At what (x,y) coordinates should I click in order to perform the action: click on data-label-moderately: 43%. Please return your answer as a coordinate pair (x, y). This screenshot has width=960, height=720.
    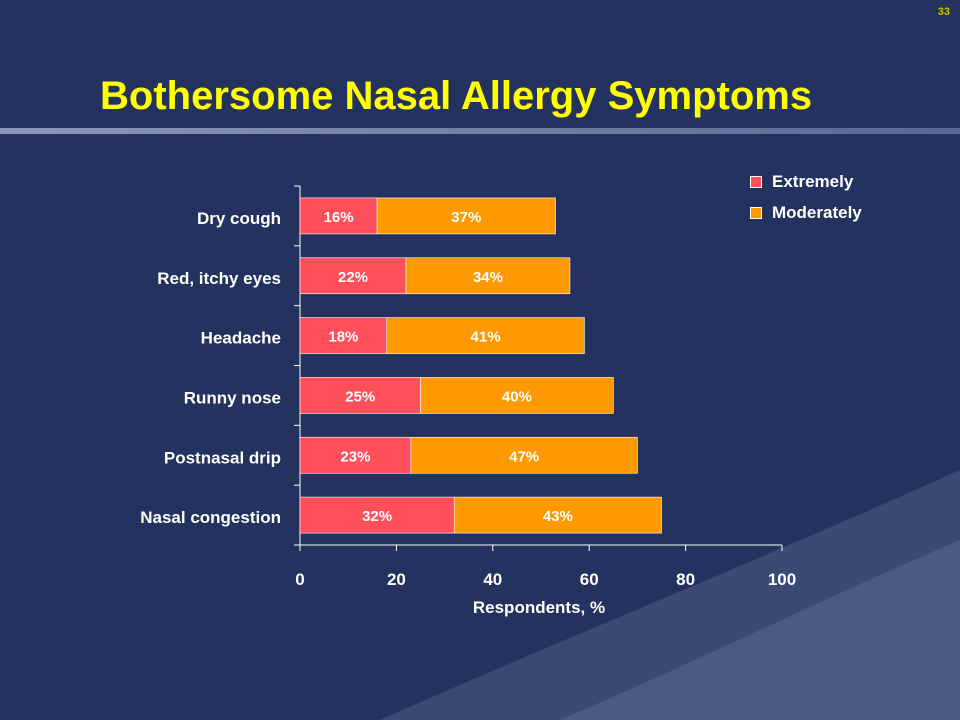
    Looking at the image, I should click on (558, 516).